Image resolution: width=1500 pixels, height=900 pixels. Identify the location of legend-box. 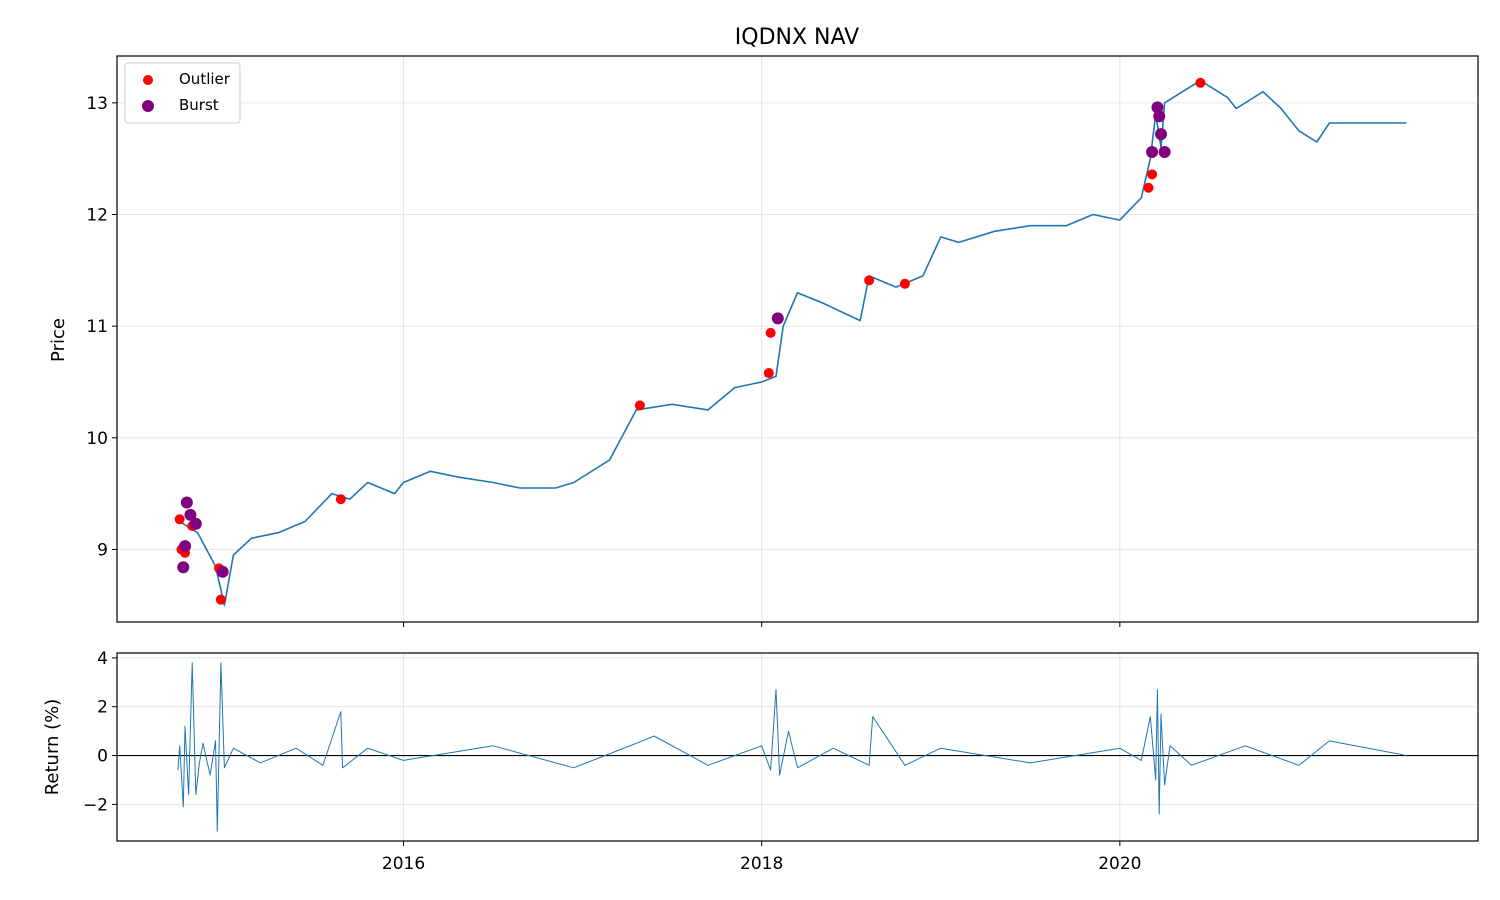
(182, 93).